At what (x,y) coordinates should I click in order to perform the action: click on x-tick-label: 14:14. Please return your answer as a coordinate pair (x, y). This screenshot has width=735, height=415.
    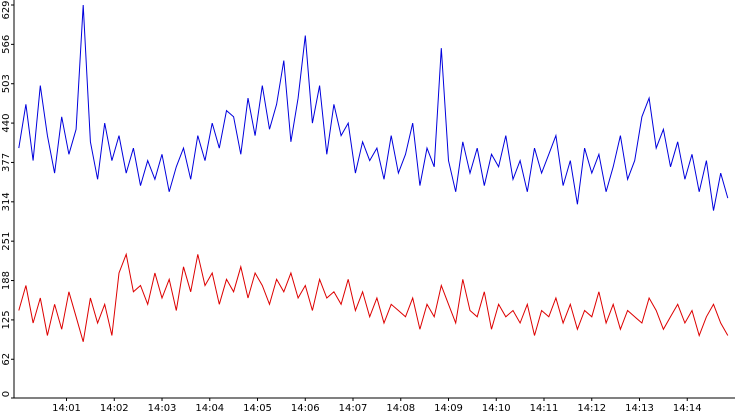
    Looking at the image, I should click on (687, 408).